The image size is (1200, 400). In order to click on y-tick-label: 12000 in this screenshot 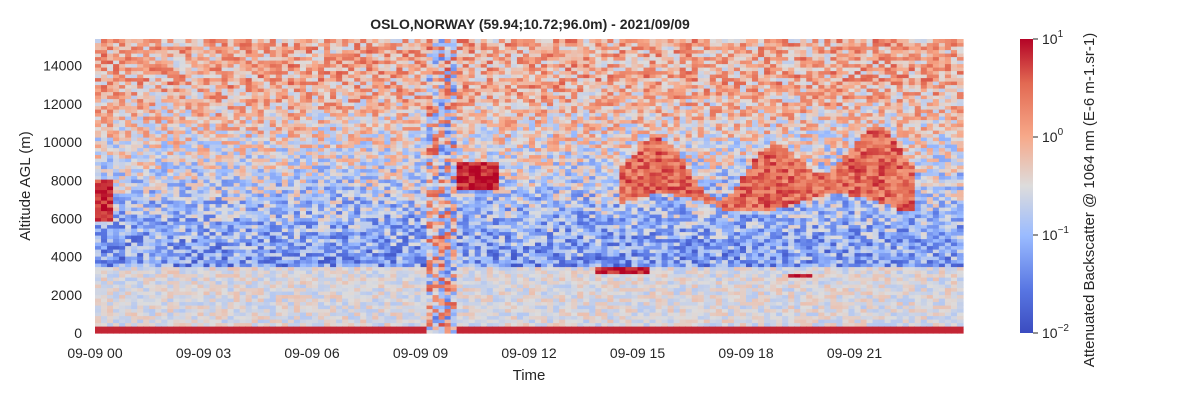, I will do `click(62, 104)`.